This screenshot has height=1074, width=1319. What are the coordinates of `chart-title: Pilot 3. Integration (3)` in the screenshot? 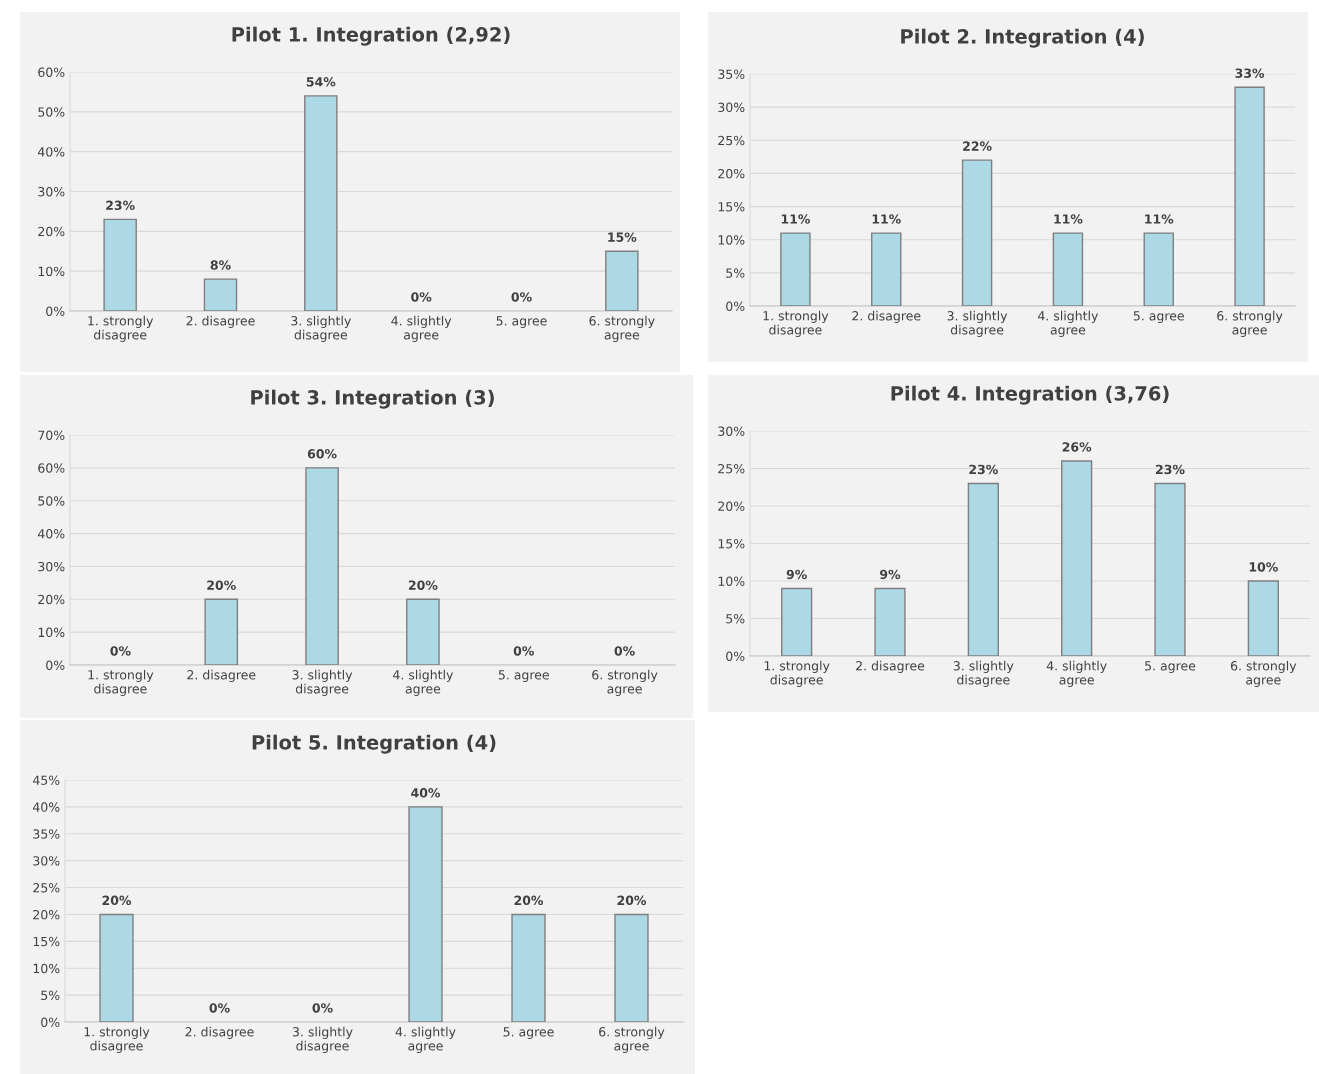 It's located at (372, 399).